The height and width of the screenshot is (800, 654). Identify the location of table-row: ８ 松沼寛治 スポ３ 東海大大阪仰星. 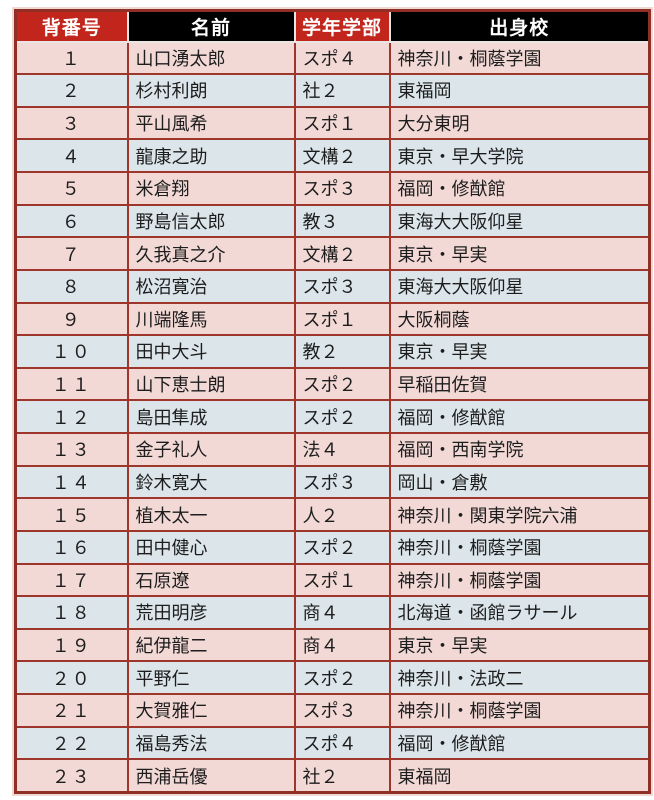
(332, 286).